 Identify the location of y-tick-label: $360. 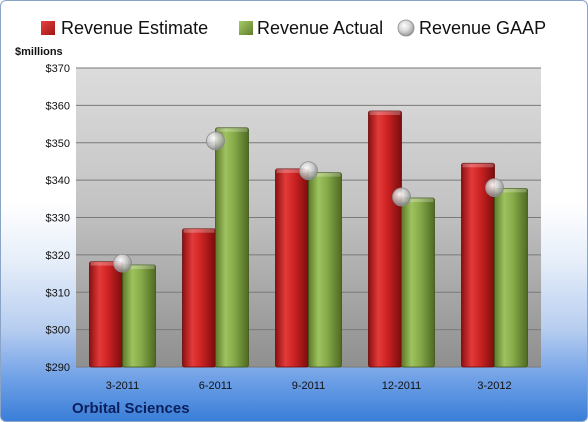
(58, 106).